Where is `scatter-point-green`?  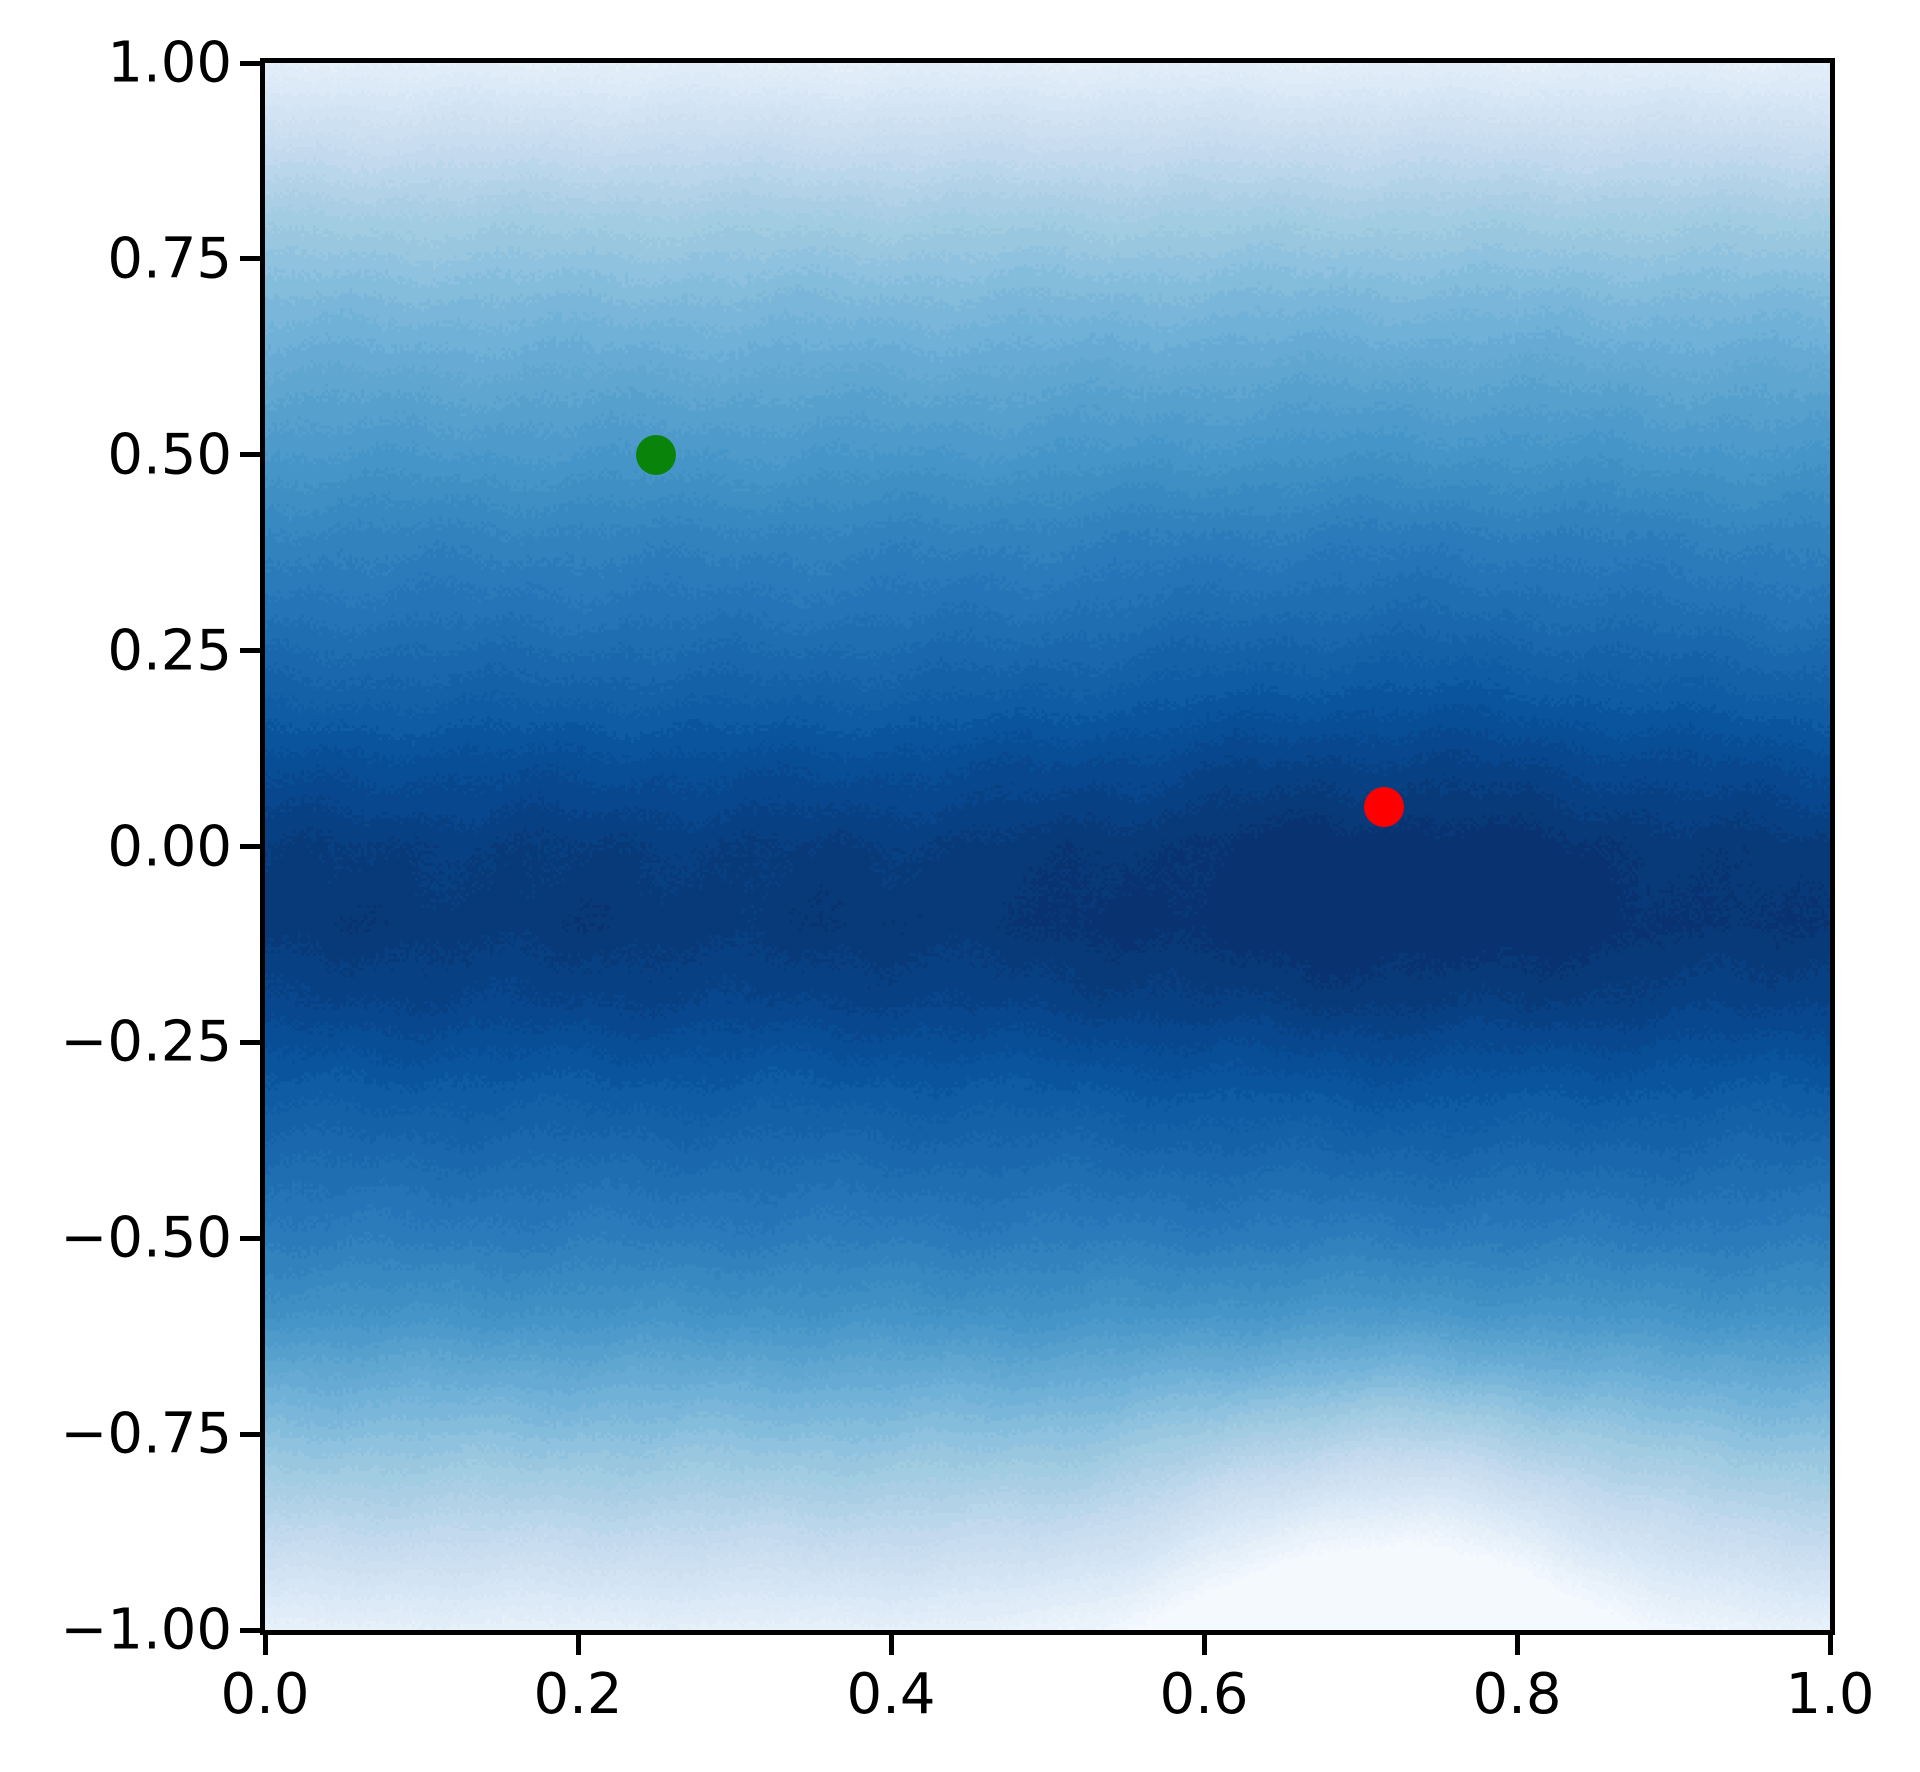 scatter-point-green is located at coordinates (656, 454).